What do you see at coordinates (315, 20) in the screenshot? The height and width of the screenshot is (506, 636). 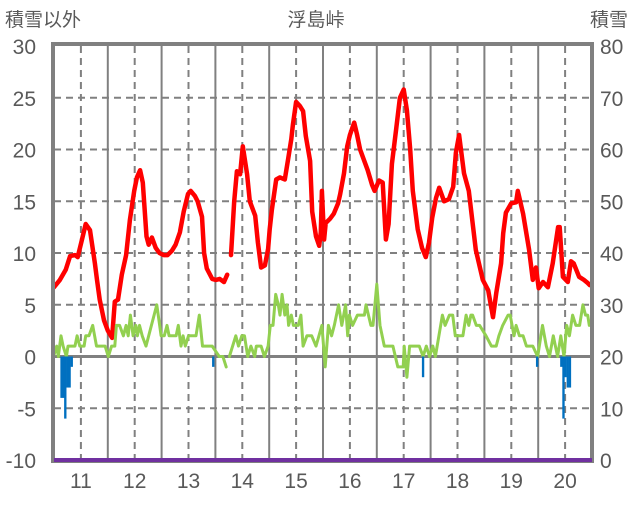 I see `chart-title: 浮島峠` at bounding box center [315, 20].